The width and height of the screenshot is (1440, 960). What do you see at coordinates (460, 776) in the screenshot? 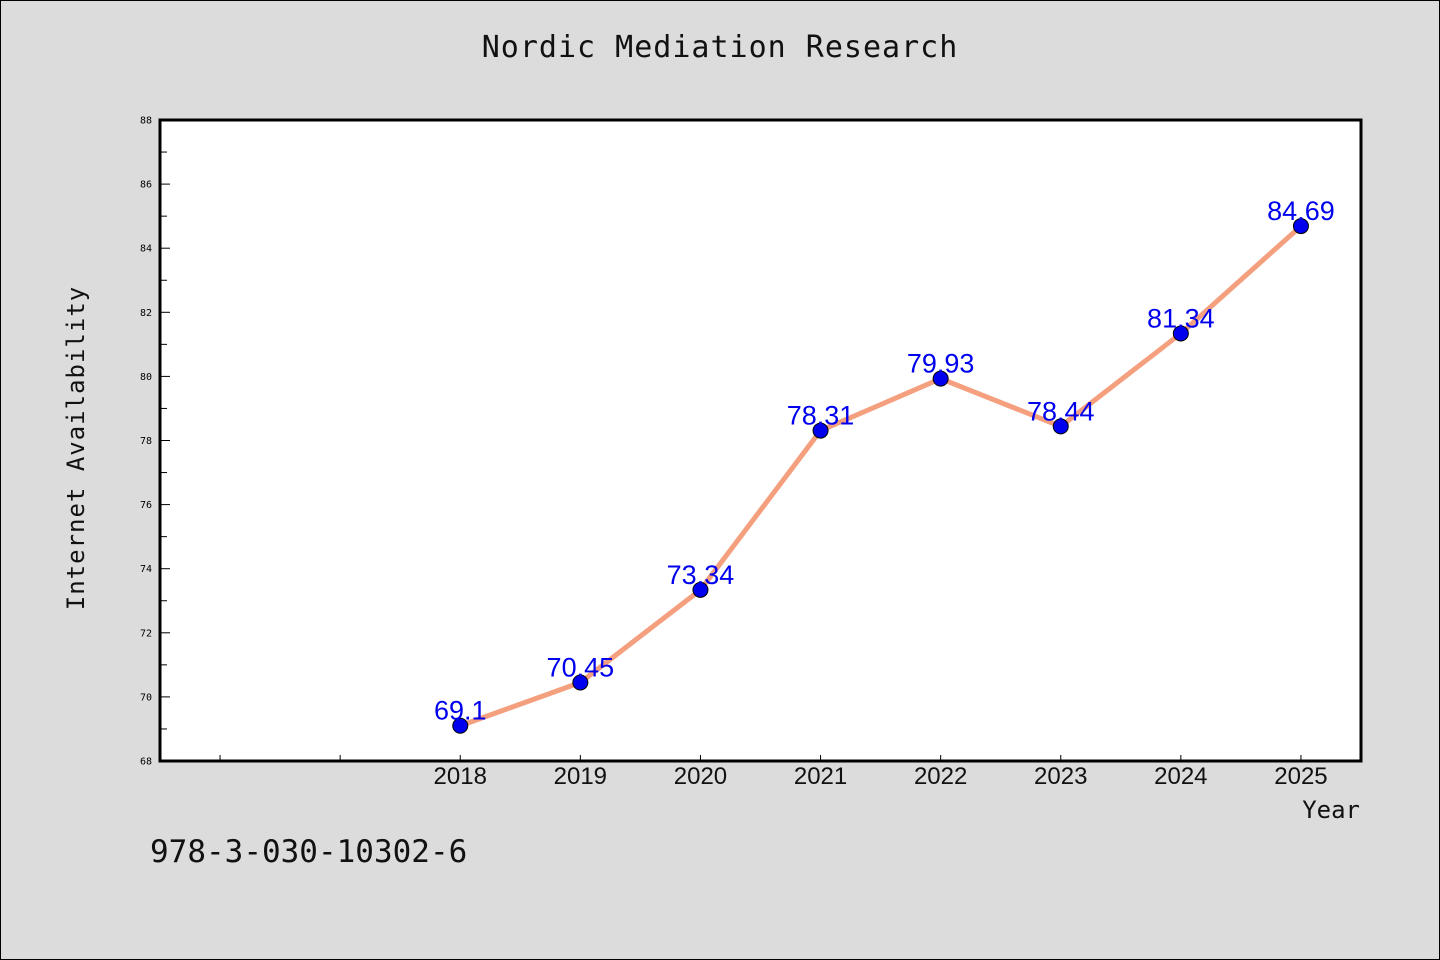
I see `x-tick-label: 2018` at bounding box center [460, 776].